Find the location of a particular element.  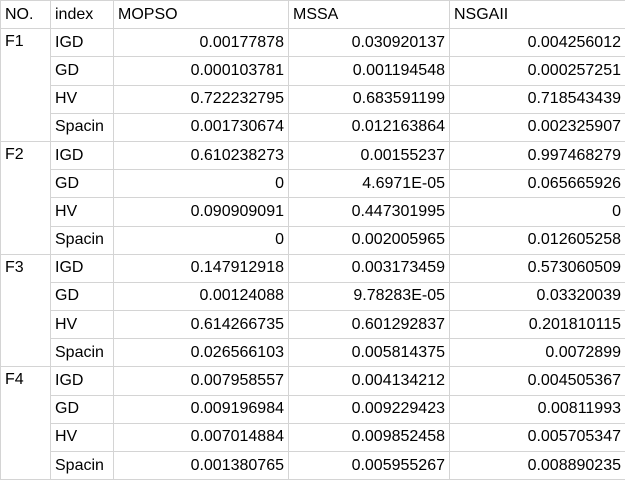

value-cell: 4.6971E-05 is located at coordinates (369, 184).